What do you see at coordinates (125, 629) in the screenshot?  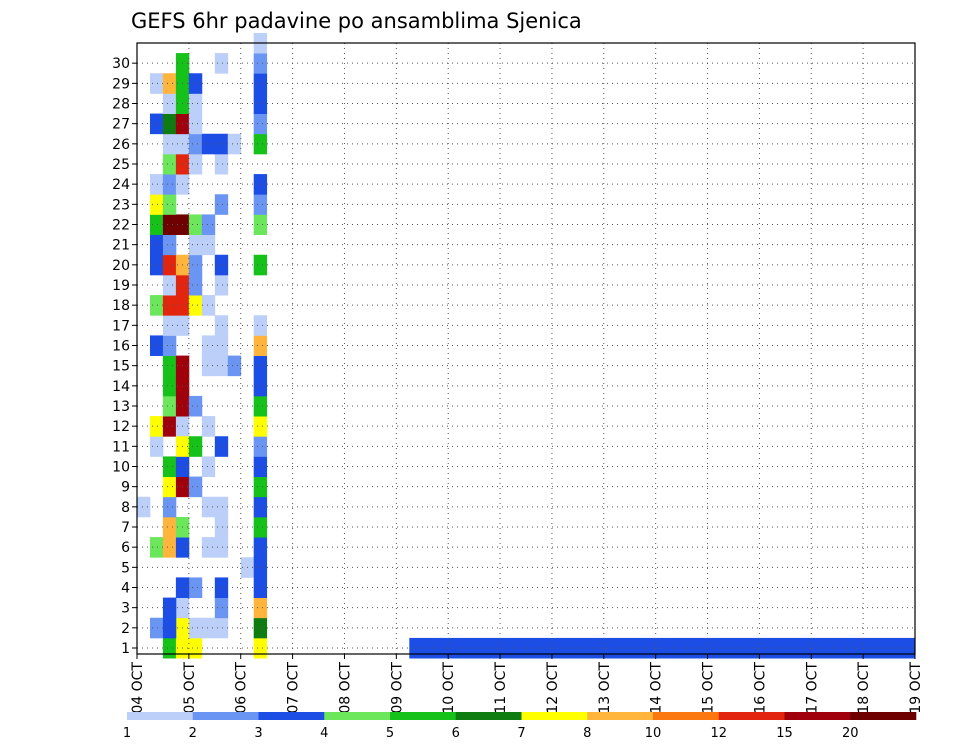 I see `y-tick-label: 2` at bounding box center [125, 629].